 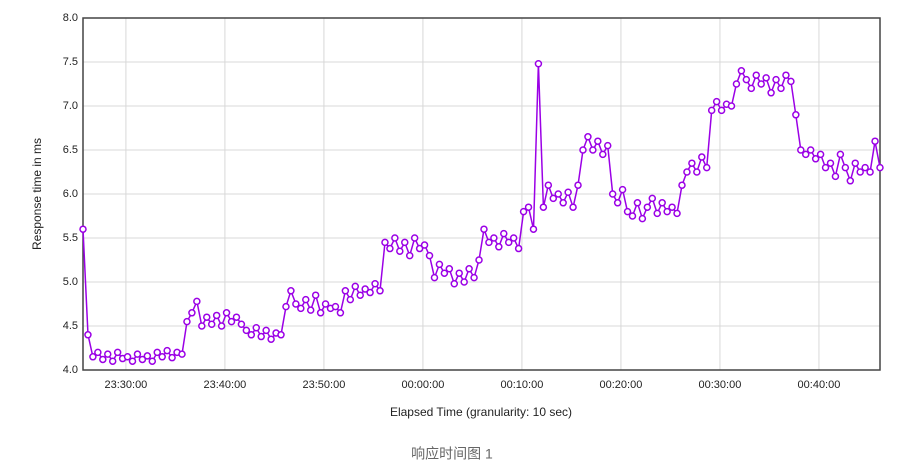 I want to click on x-tick-label: 00:30:00, so click(x=720, y=385).